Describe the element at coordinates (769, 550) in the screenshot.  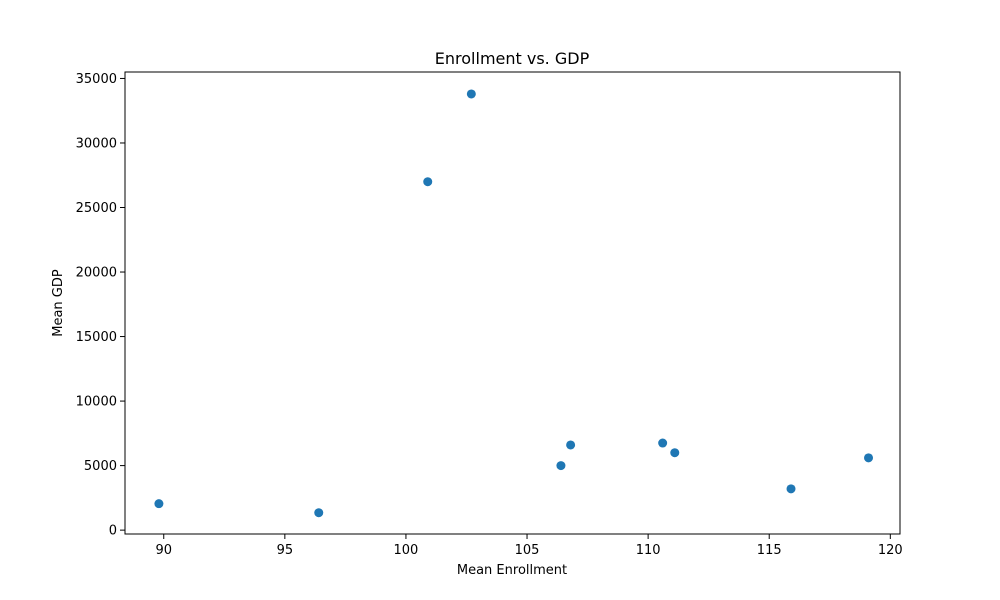
I see `x-tick-label: 115` at that location.